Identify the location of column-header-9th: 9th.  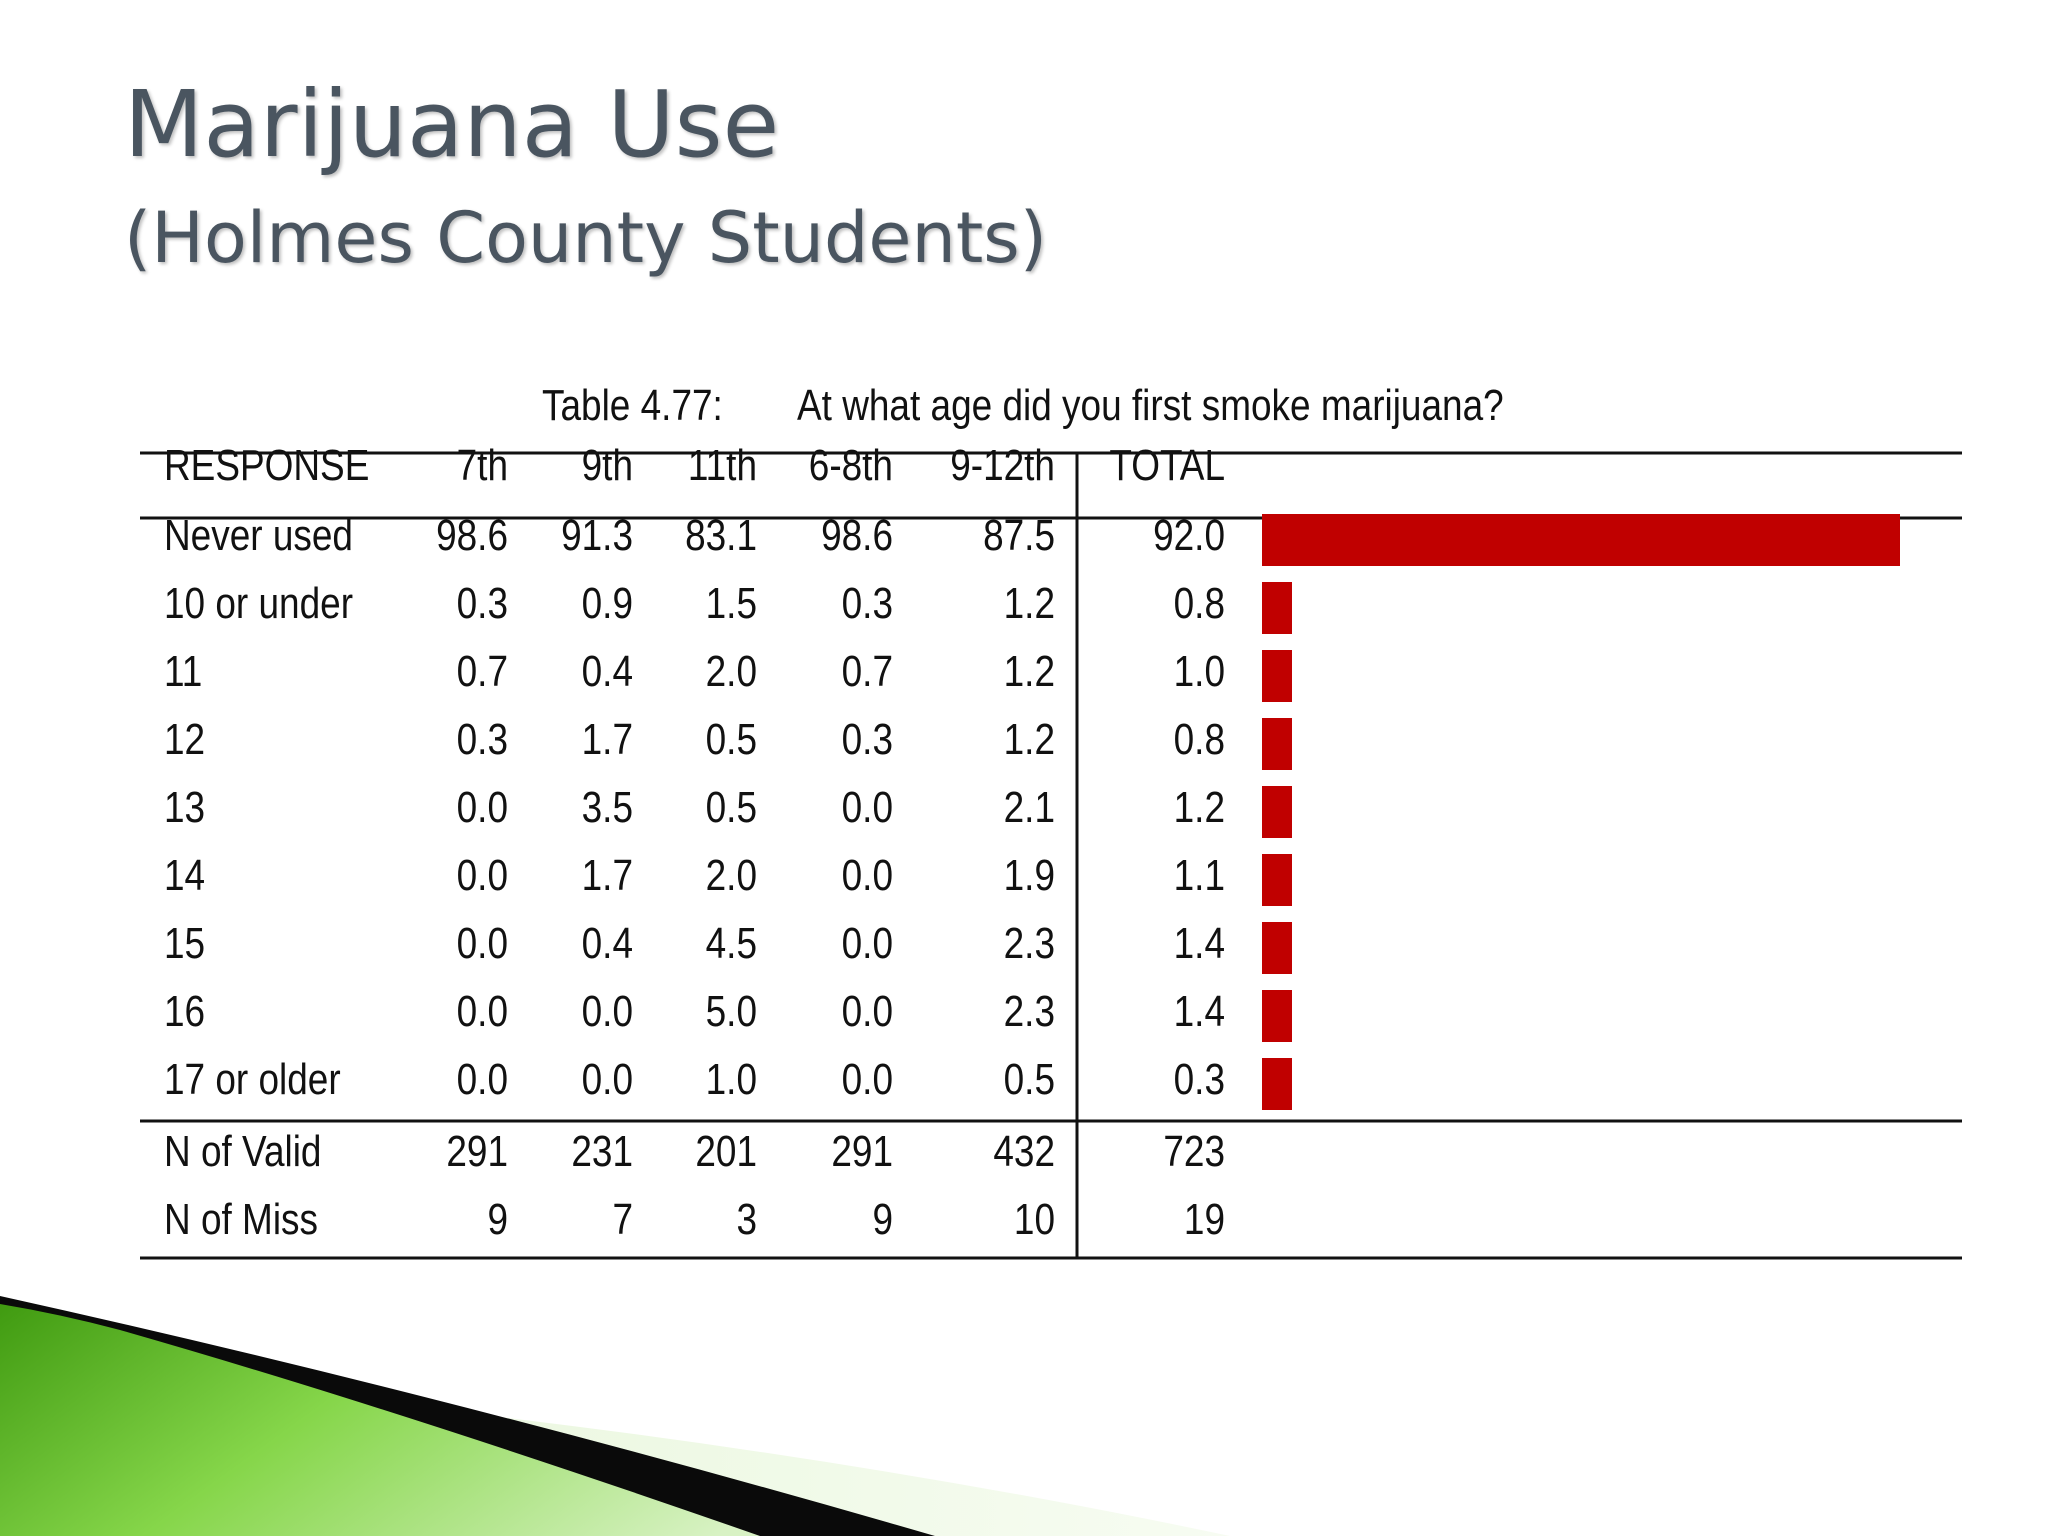
(607, 465).